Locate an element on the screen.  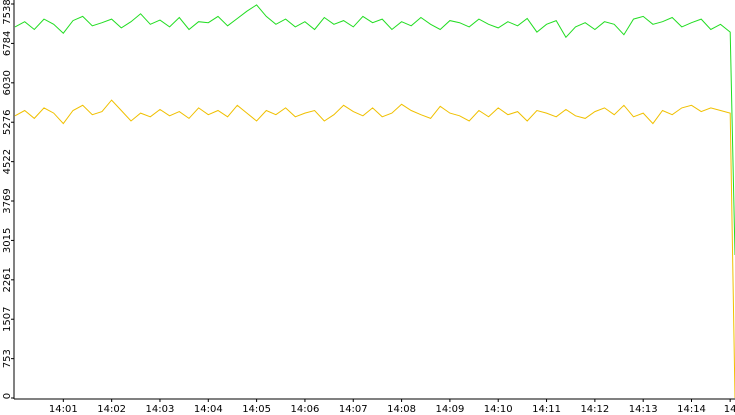
x-tick-label: 14:12 is located at coordinates (594, 409).